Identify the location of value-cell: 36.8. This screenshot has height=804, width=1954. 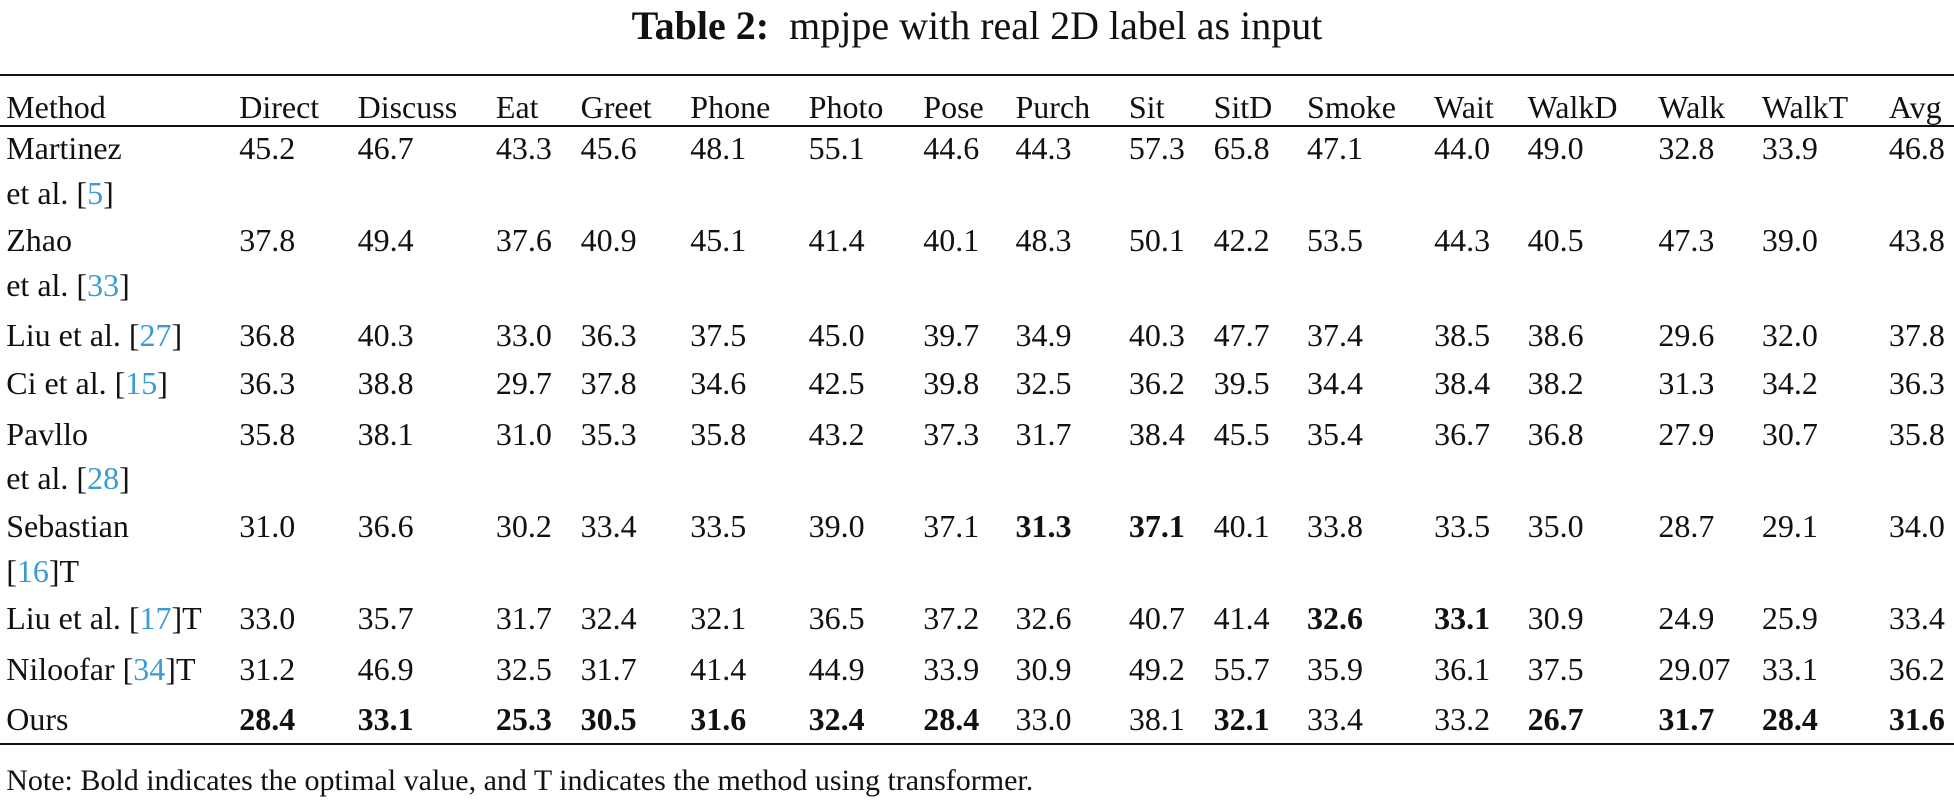
(1555, 433).